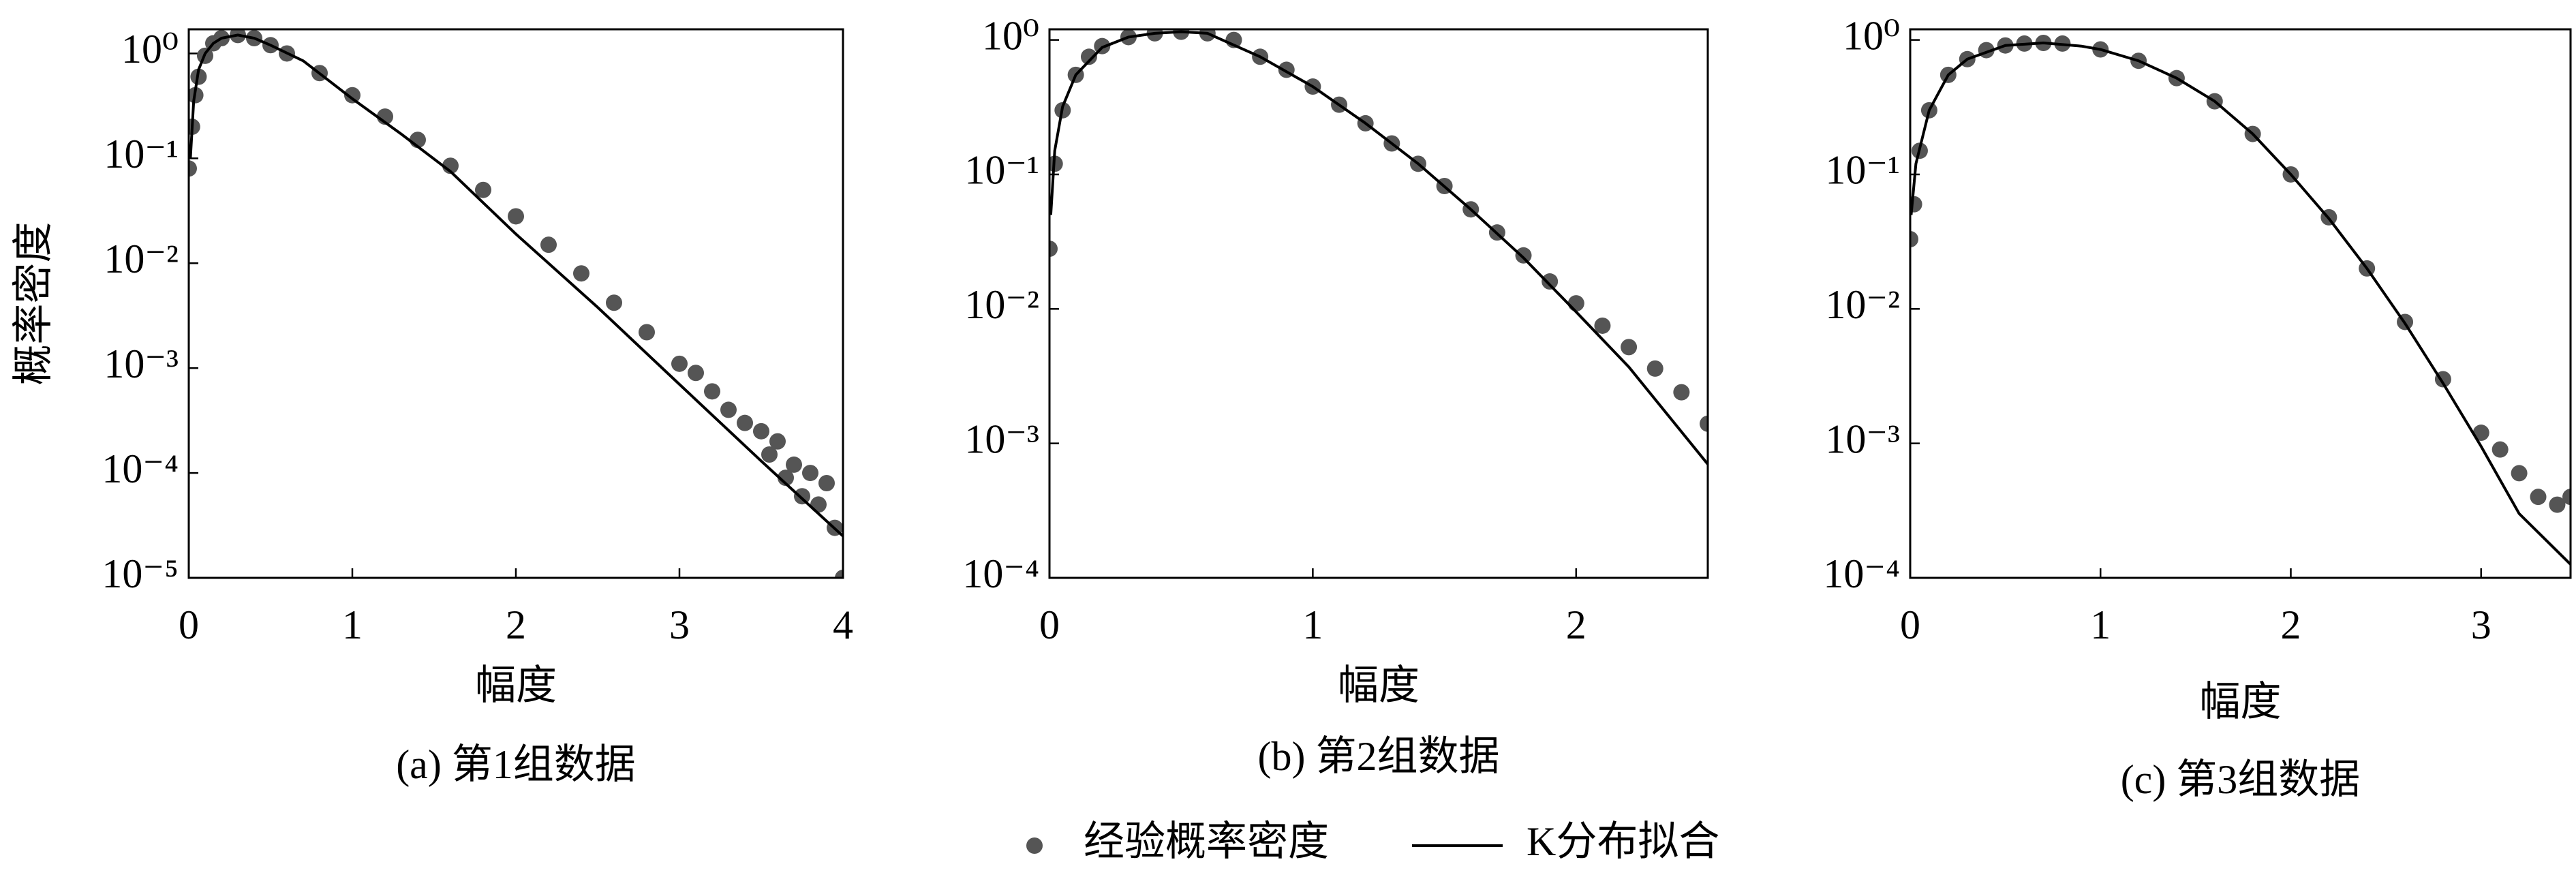 The width and height of the screenshot is (2576, 877). Describe the element at coordinates (1623, 841) in the screenshot. I see `legend-label: K分布拟合` at that location.